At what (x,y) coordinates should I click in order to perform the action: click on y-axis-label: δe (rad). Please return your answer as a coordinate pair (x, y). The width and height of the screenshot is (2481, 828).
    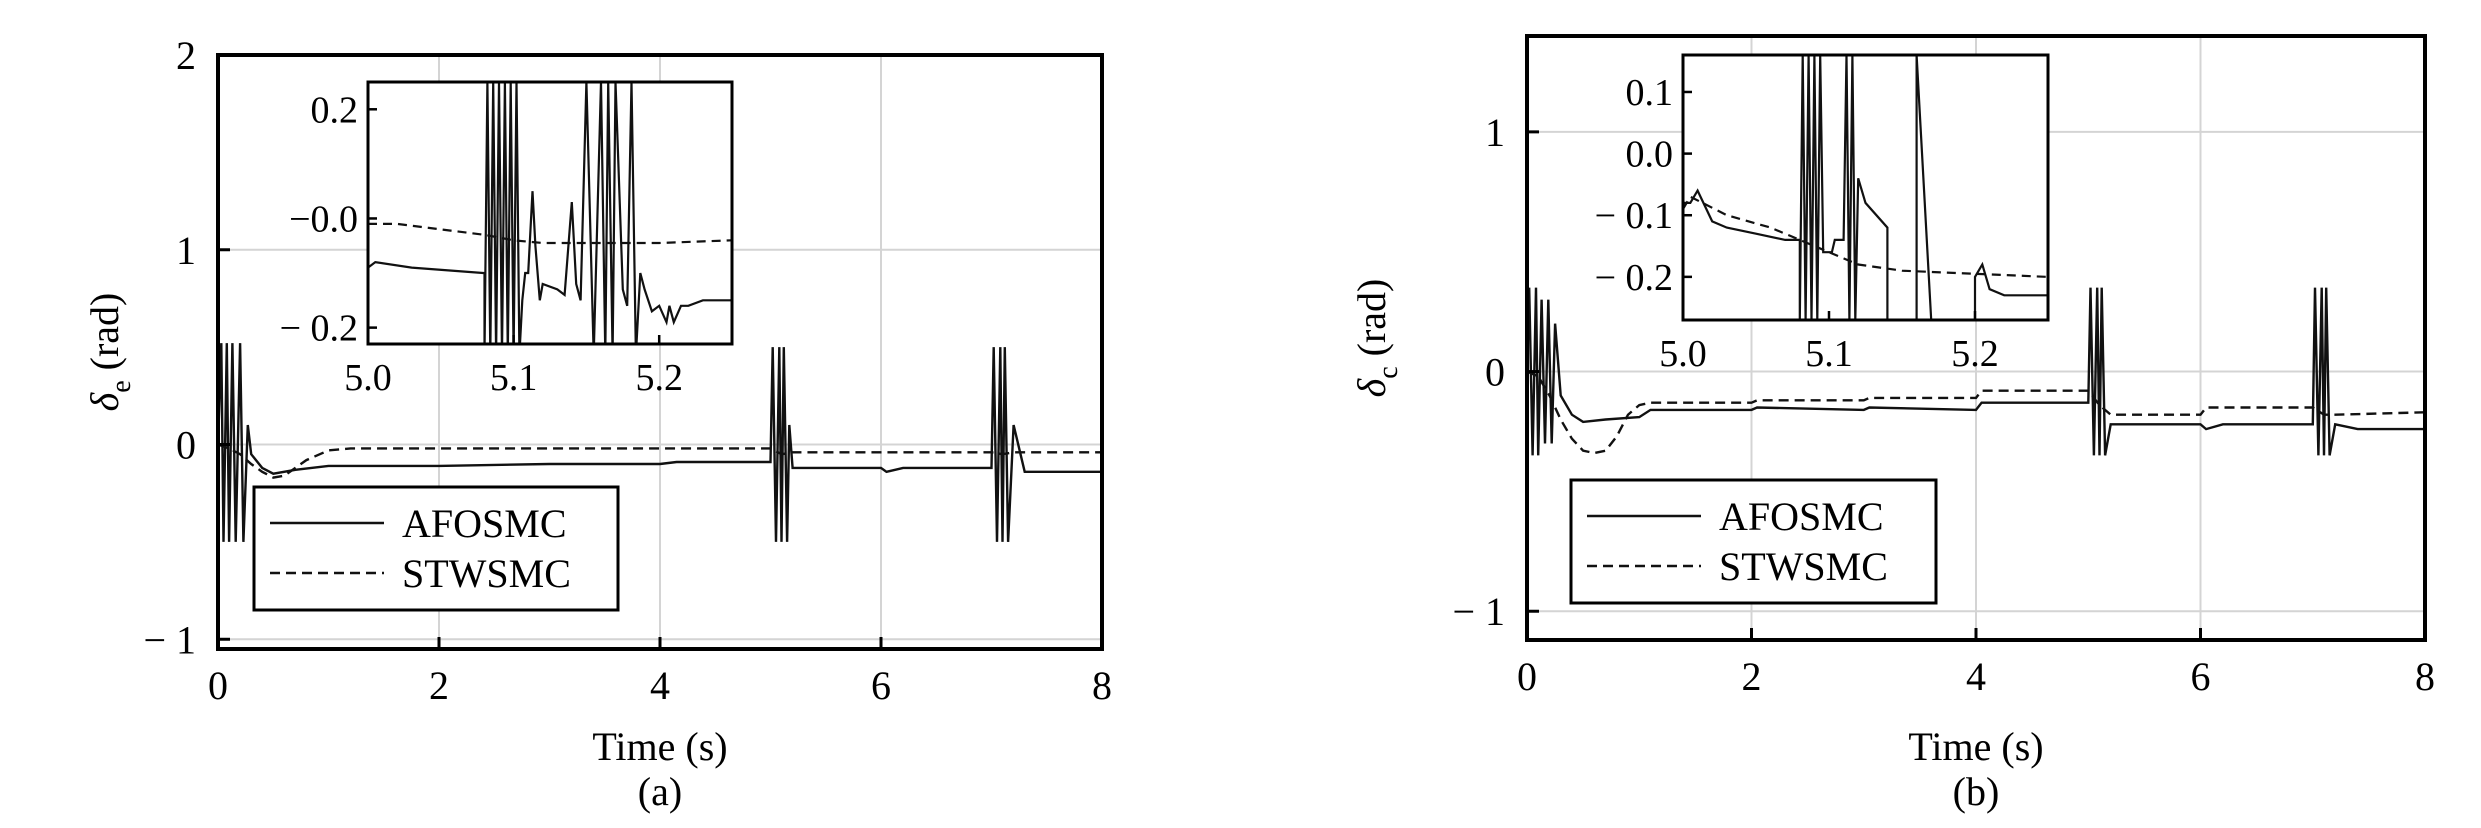
    Looking at the image, I should click on (109, 352).